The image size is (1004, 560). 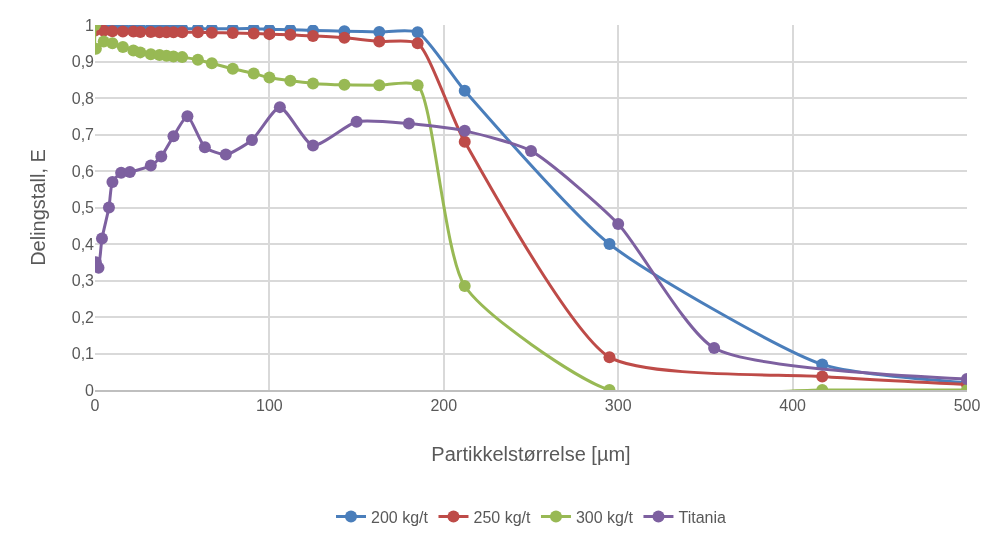 I want to click on y-tick-label: 0,5, so click(x=83, y=208).